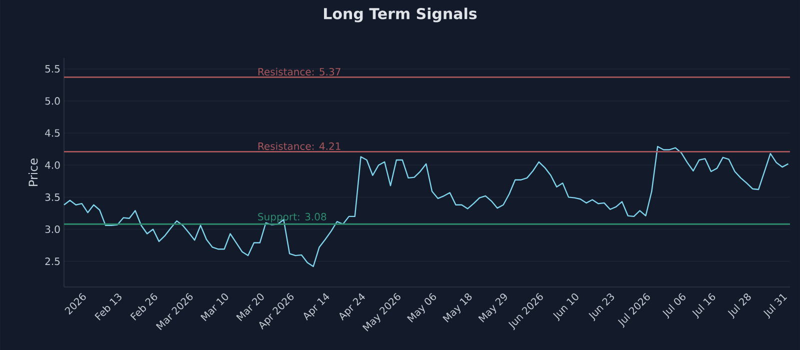 The width and height of the screenshot is (800, 350). What do you see at coordinates (52, 69) in the screenshot?
I see `y-tick-label: 5.5` at bounding box center [52, 69].